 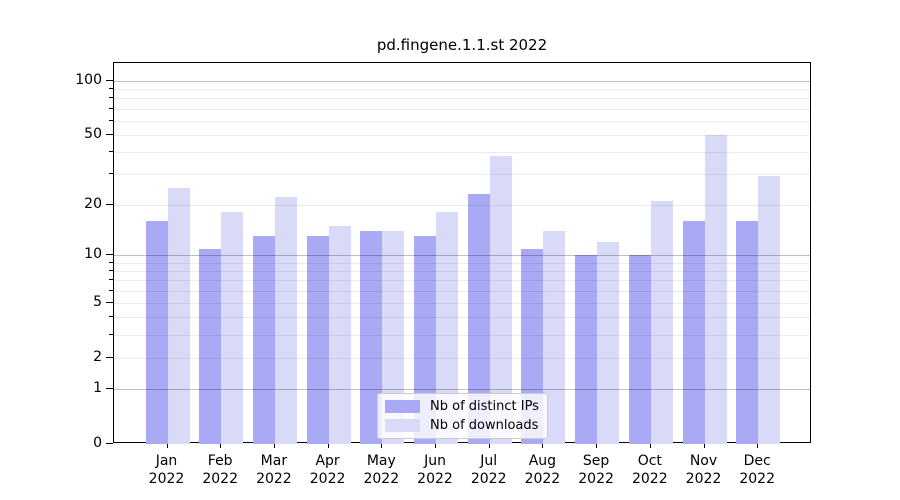 I want to click on x-tick-label-nov: Nov 2022, so click(x=703, y=470).